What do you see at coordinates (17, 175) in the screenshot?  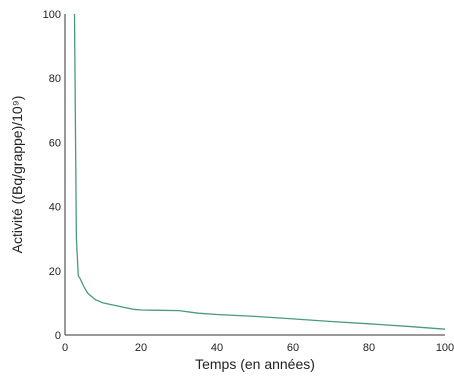 I see `y-axis-title: Activité ((Bq/grappe)/10⁹)` at bounding box center [17, 175].